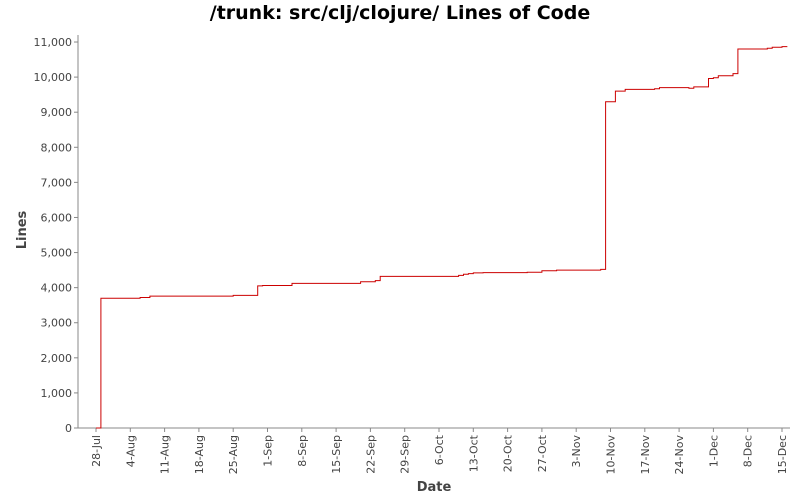  I want to click on x-tick-label: 11-Aug, so click(165, 454).